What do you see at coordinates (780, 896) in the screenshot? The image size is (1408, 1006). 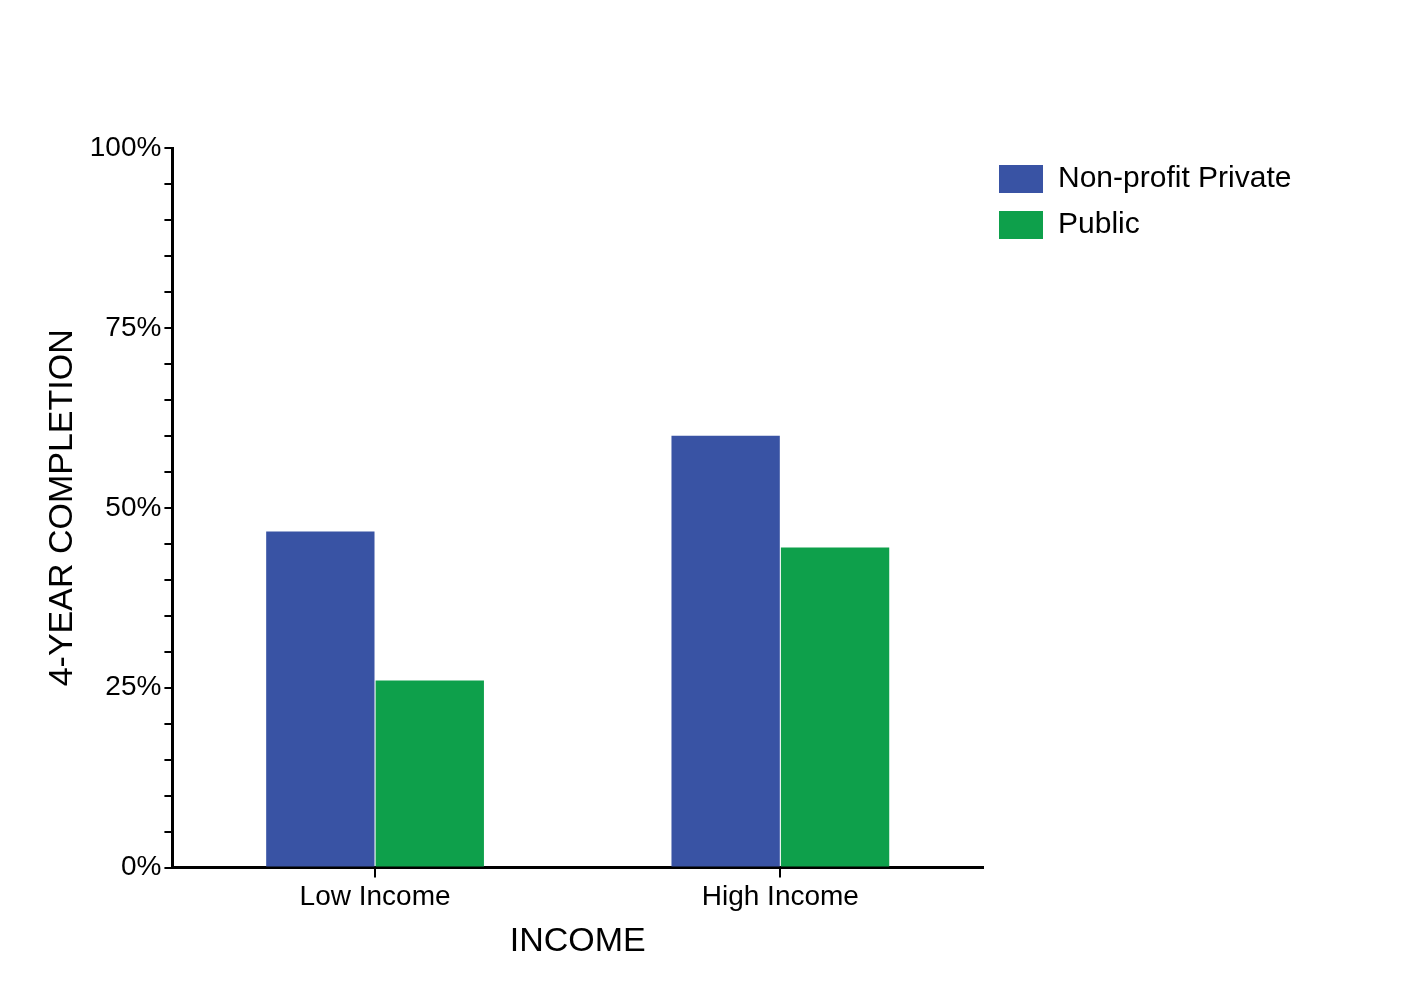 I see `x-tick-label: High Income` at bounding box center [780, 896].